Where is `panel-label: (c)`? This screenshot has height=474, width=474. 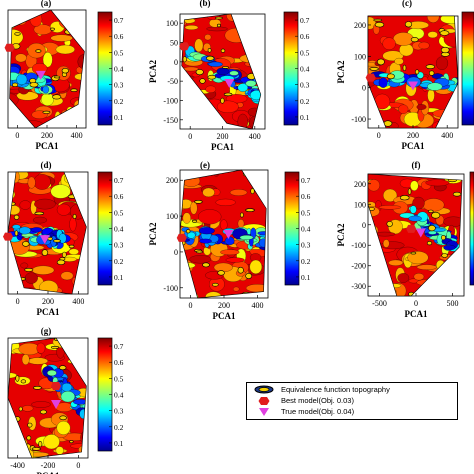
panel-label: (c) is located at coordinates (407, 4).